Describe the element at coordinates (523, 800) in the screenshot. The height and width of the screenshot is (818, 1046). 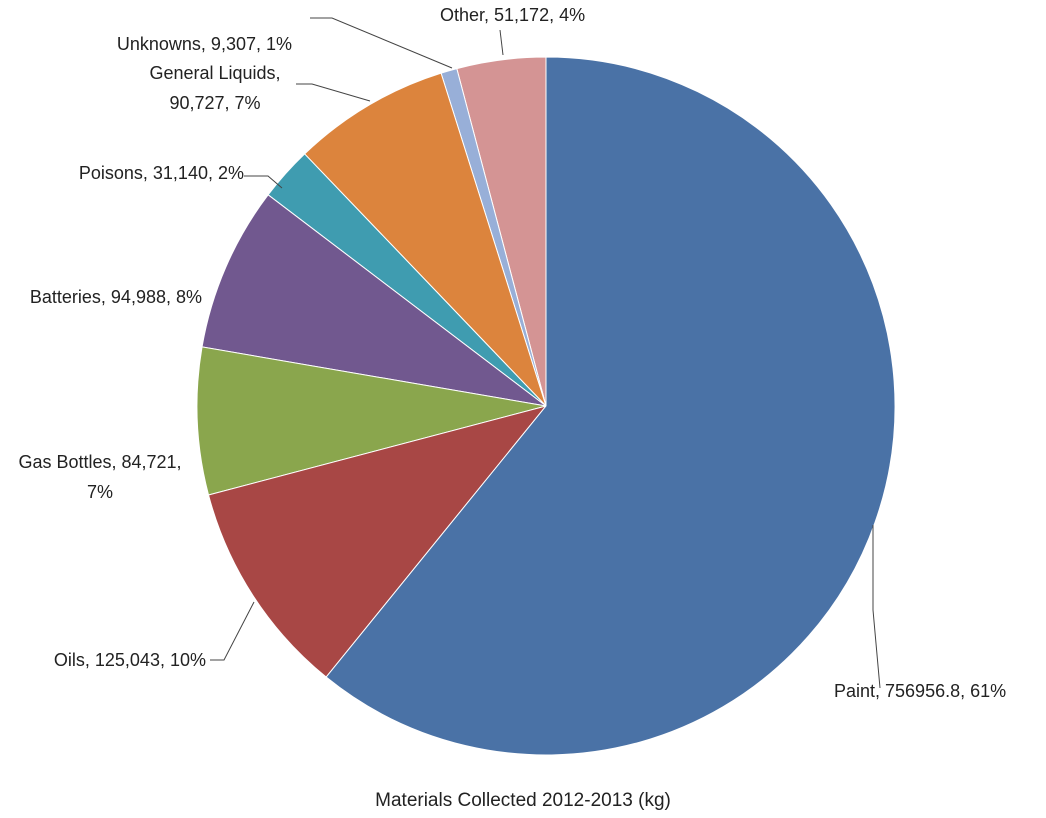
I see `chart-title: Materials Collected 2012-2013 (kg)` at that location.